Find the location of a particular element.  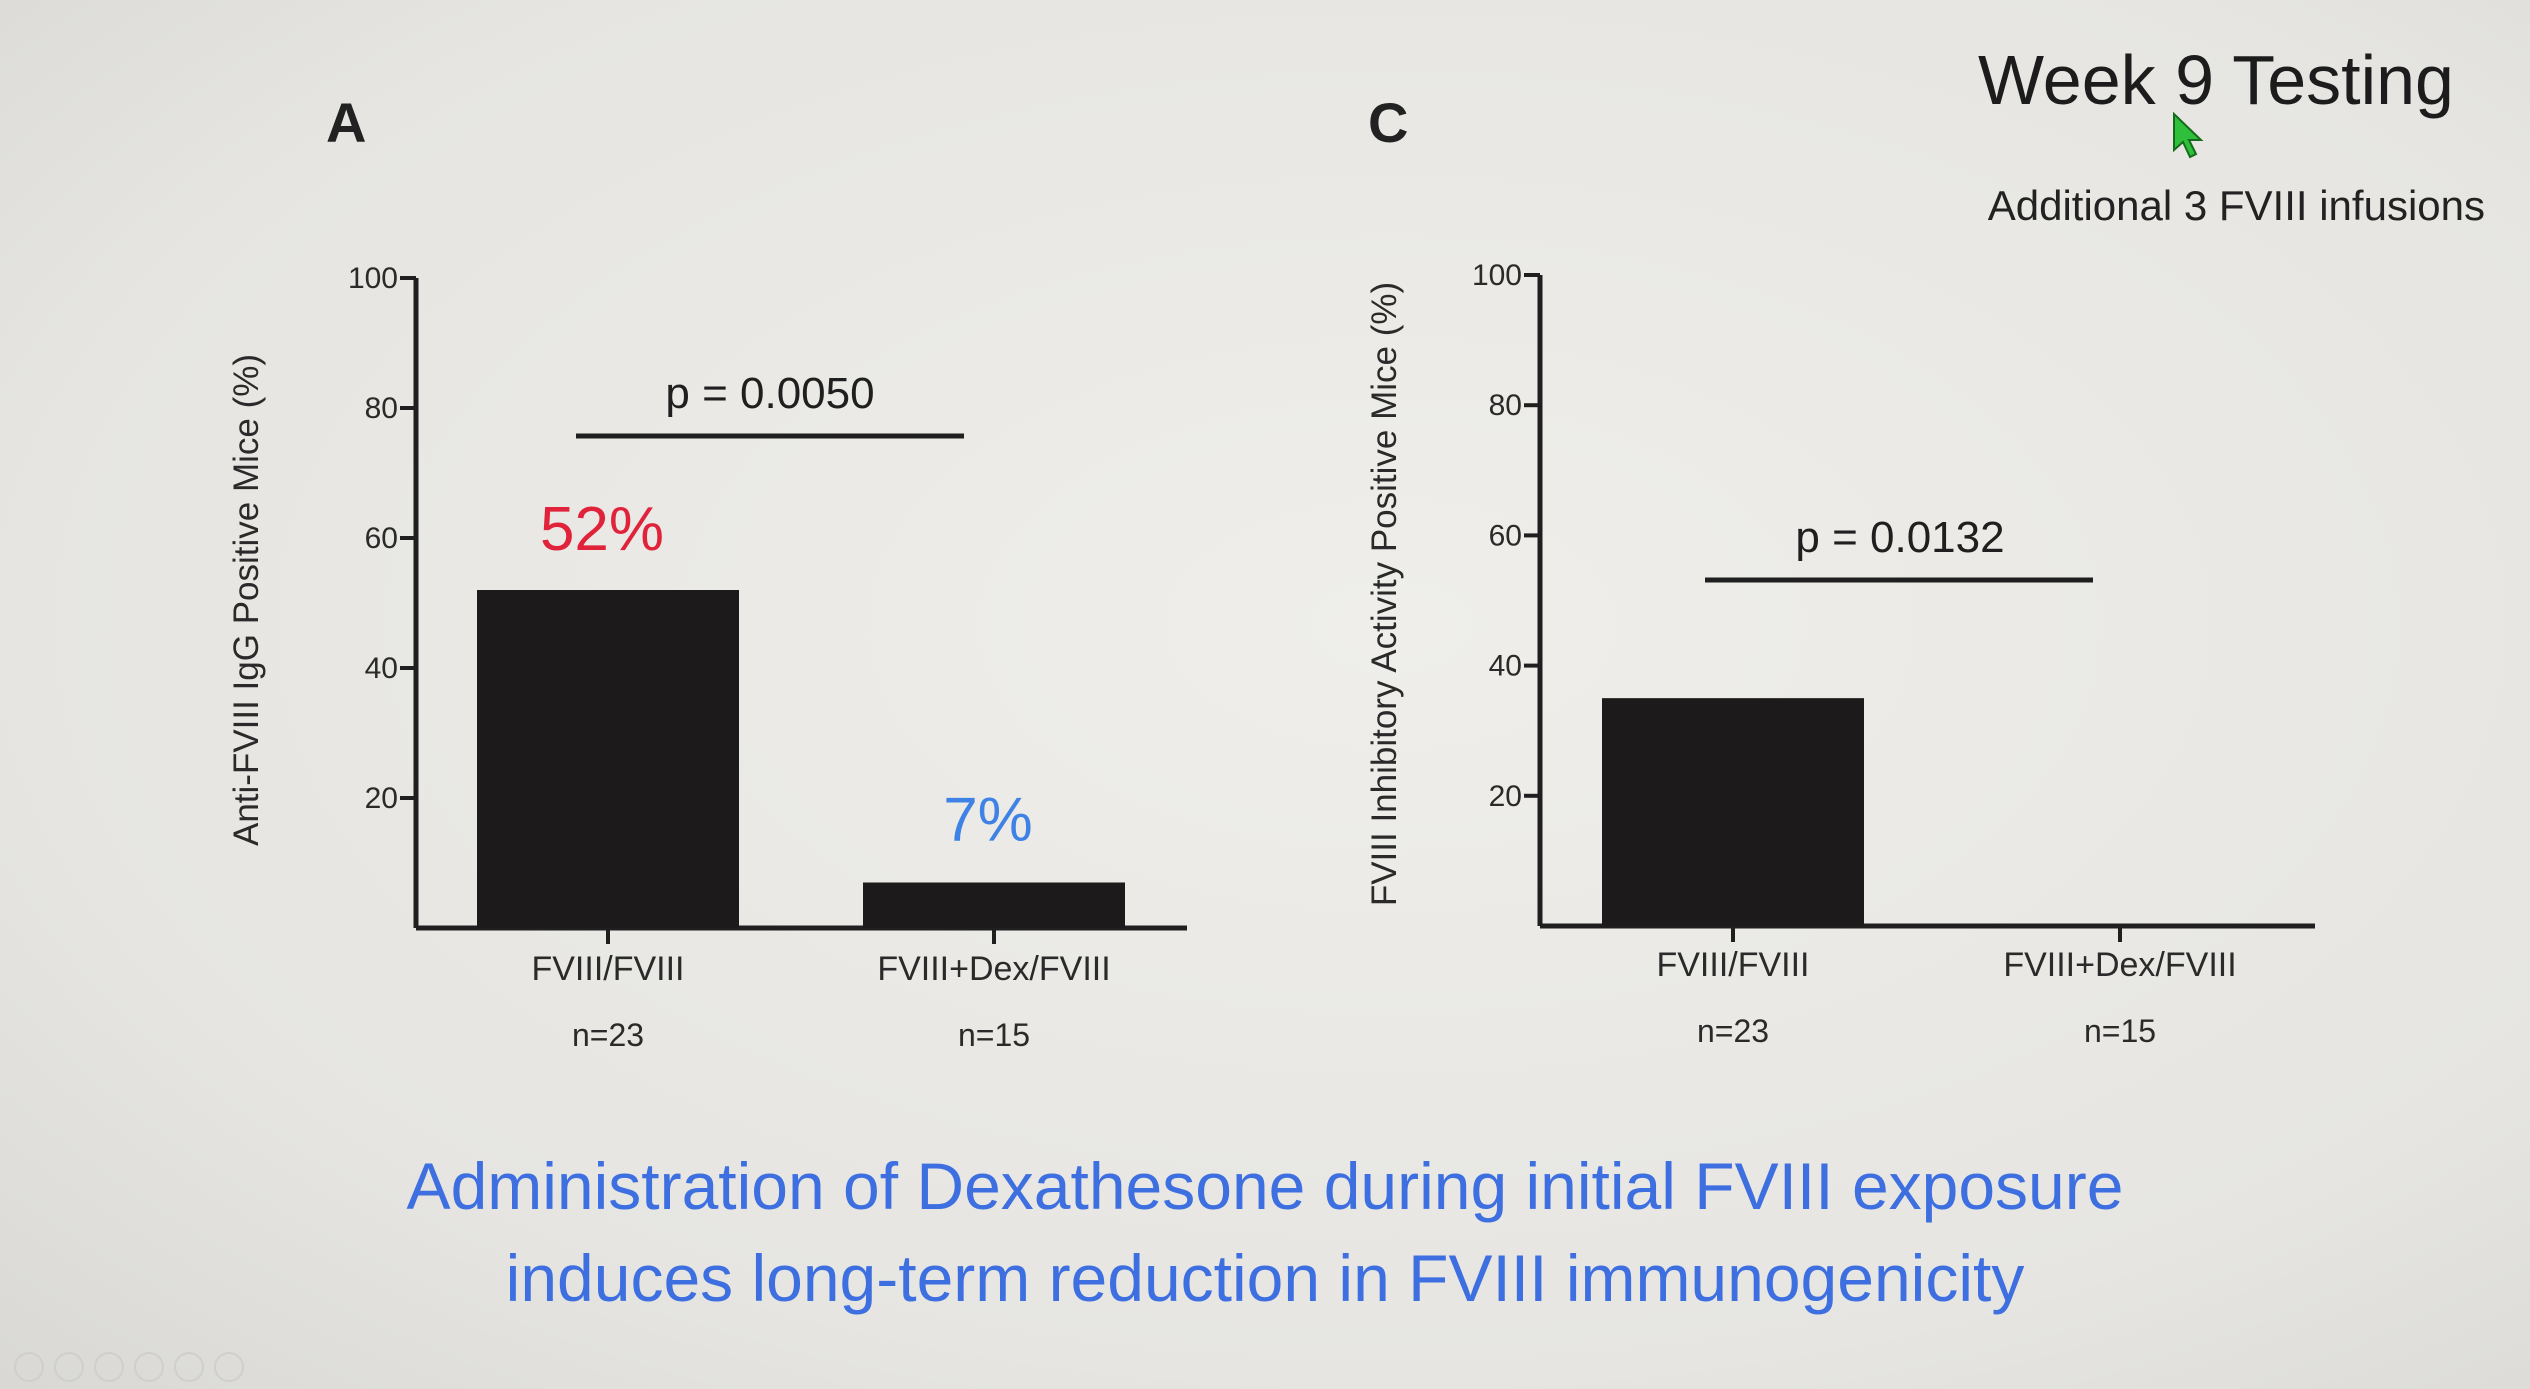

slide-title: Week 9 Testing is located at coordinates (2215, 80).